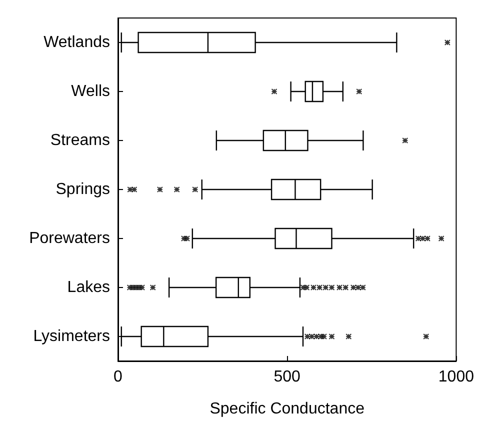 The height and width of the screenshot is (444, 485). I want to click on y-tick-label: Lysimeters, so click(71, 336).